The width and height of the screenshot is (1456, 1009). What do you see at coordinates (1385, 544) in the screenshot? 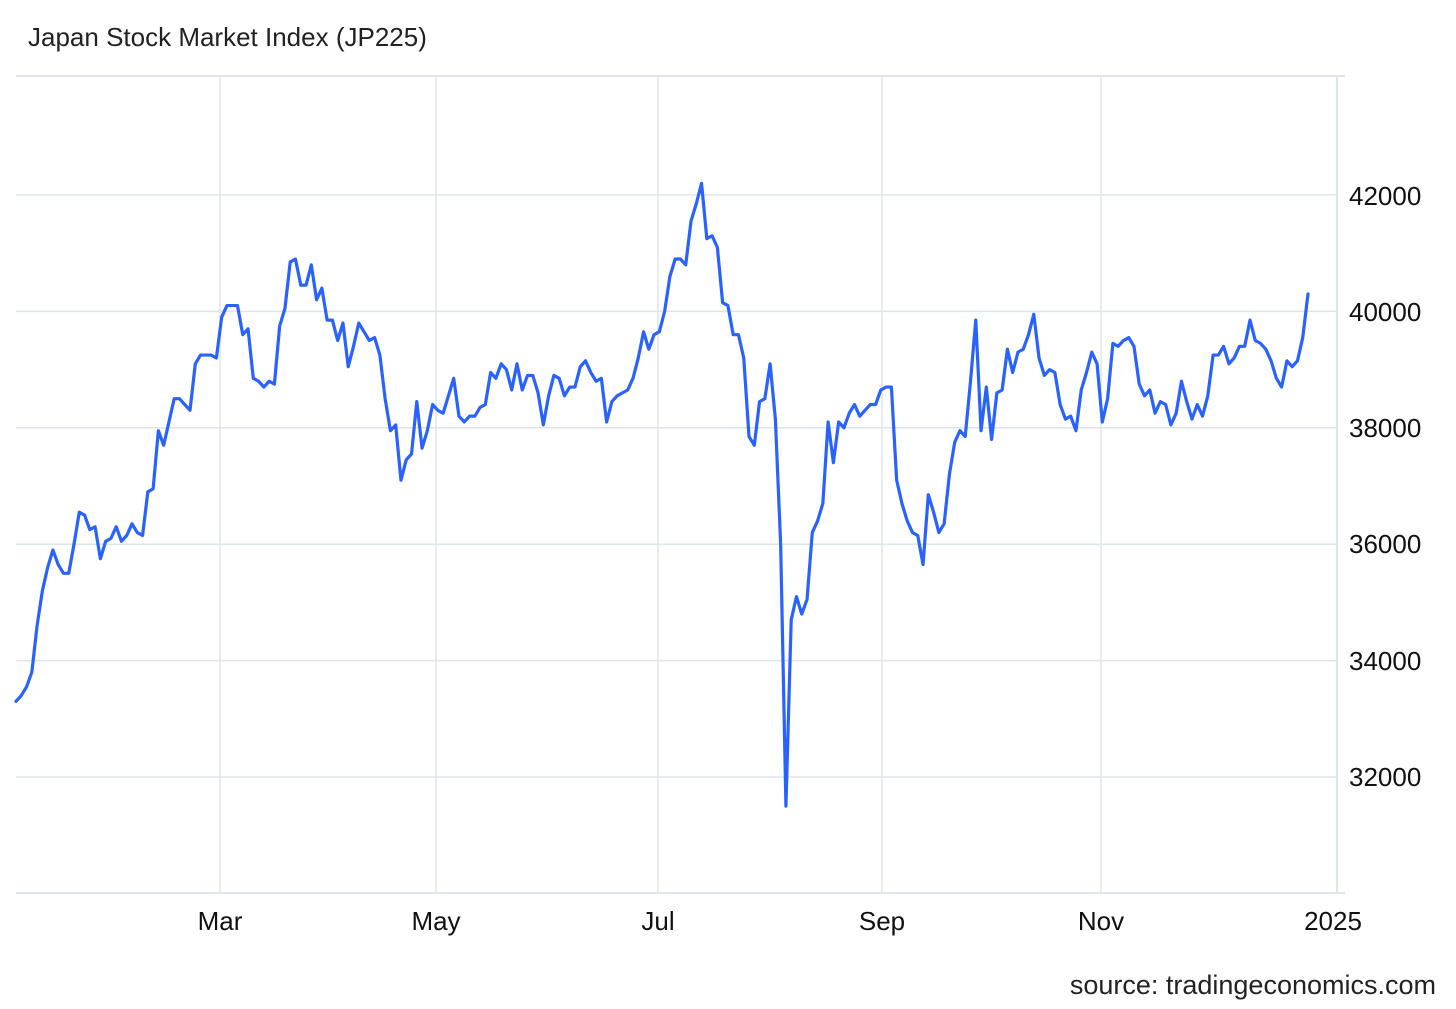
I see `y-tick-36000: 36000` at bounding box center [1385, 544].